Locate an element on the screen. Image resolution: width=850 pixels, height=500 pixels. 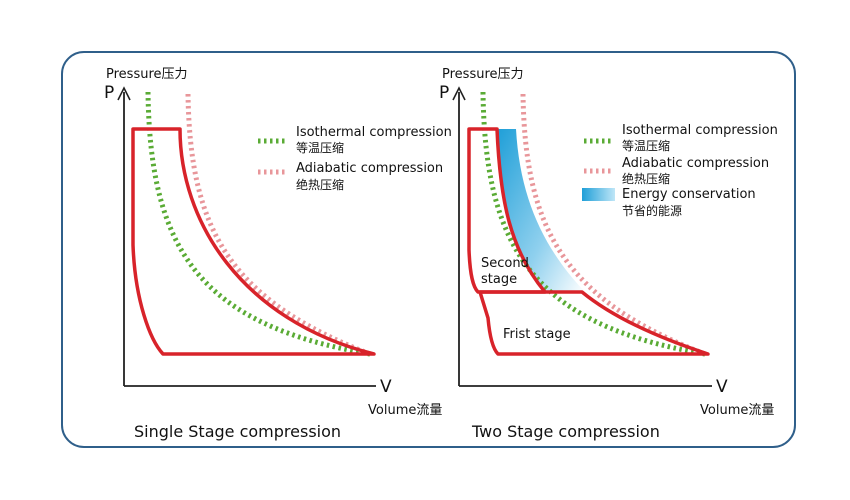
right-legend-isothermal-en: Isothermal compression is located at coordinates (700, 130).